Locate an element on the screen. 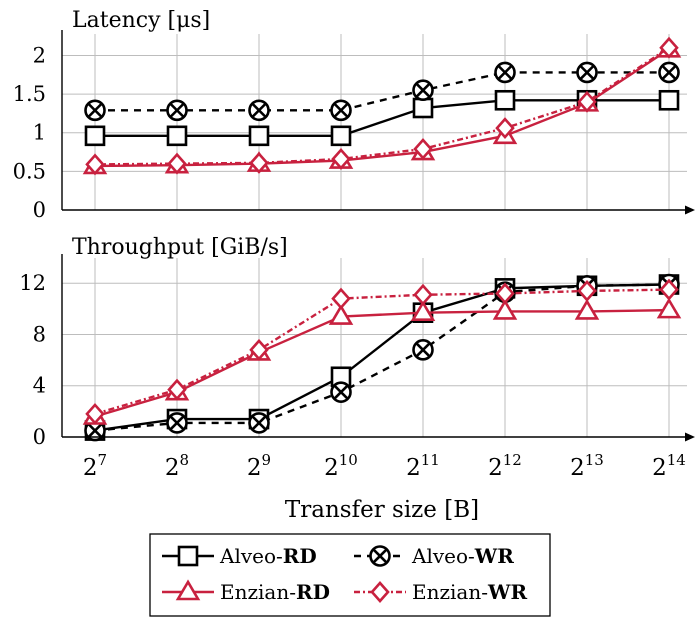  series-line-alveo-wr is located at coordinates (382, 91).